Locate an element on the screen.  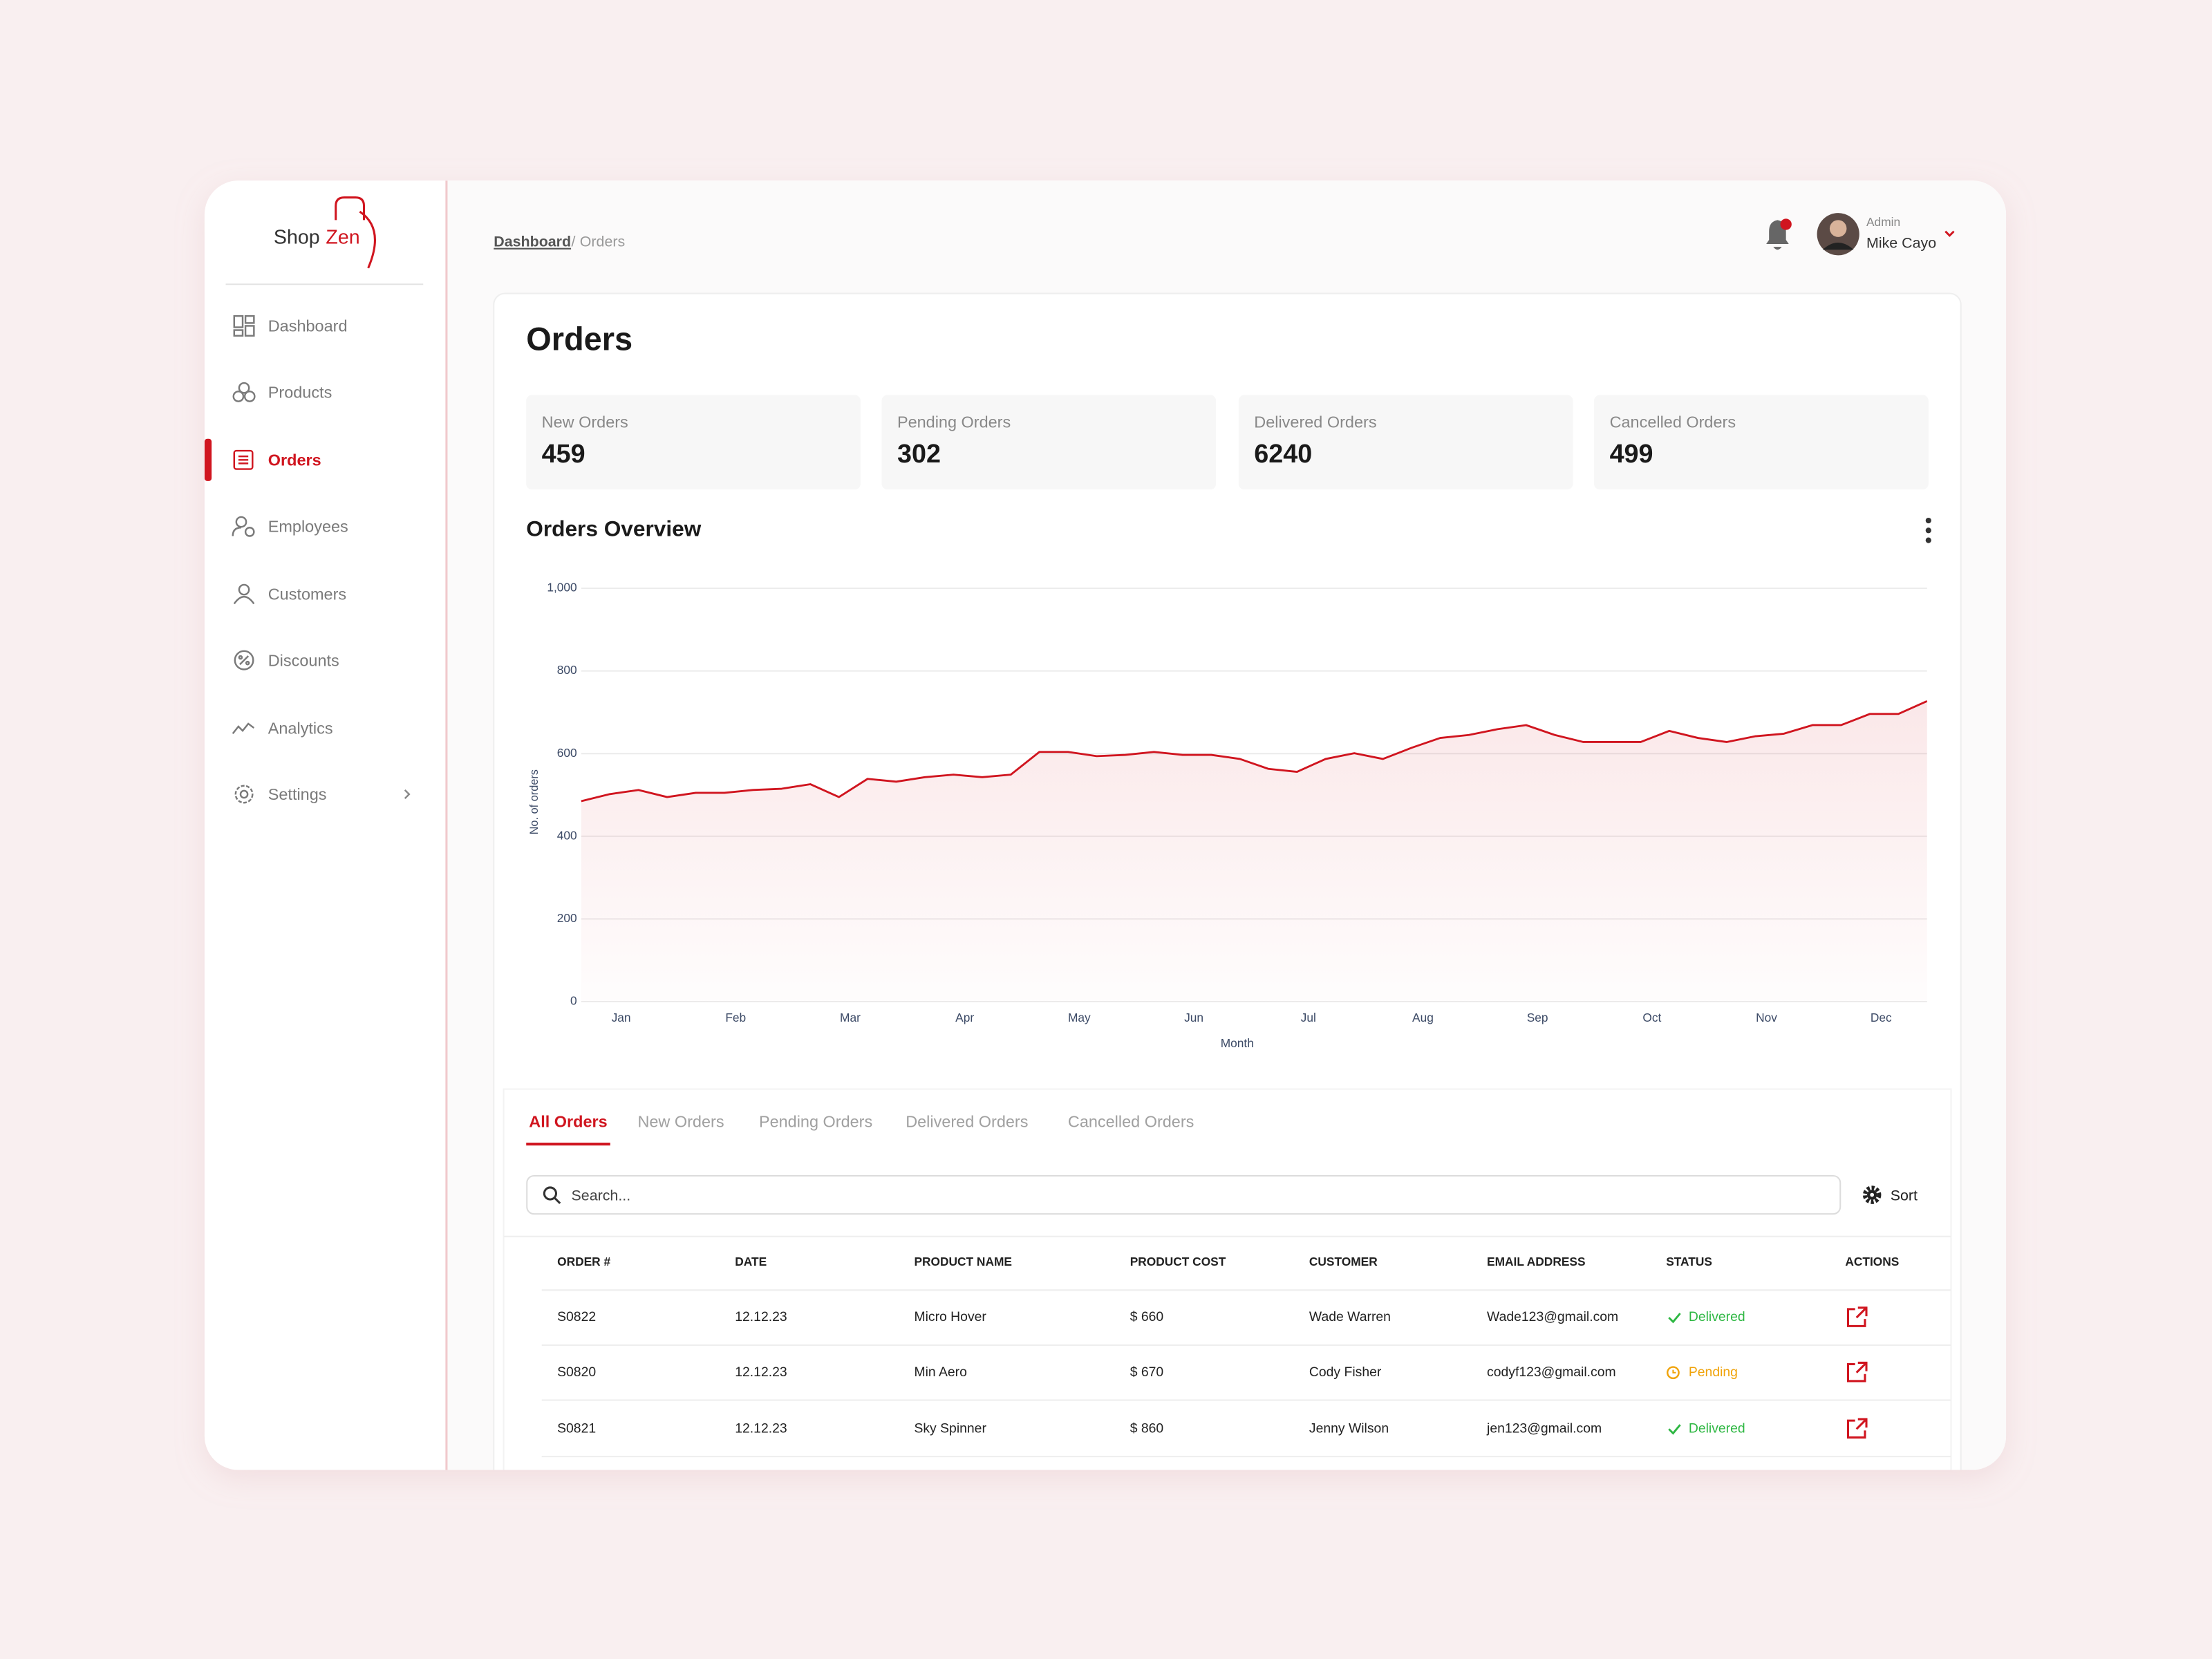
cell: Jenny Wilson is located at coordinates (1349, 1428).